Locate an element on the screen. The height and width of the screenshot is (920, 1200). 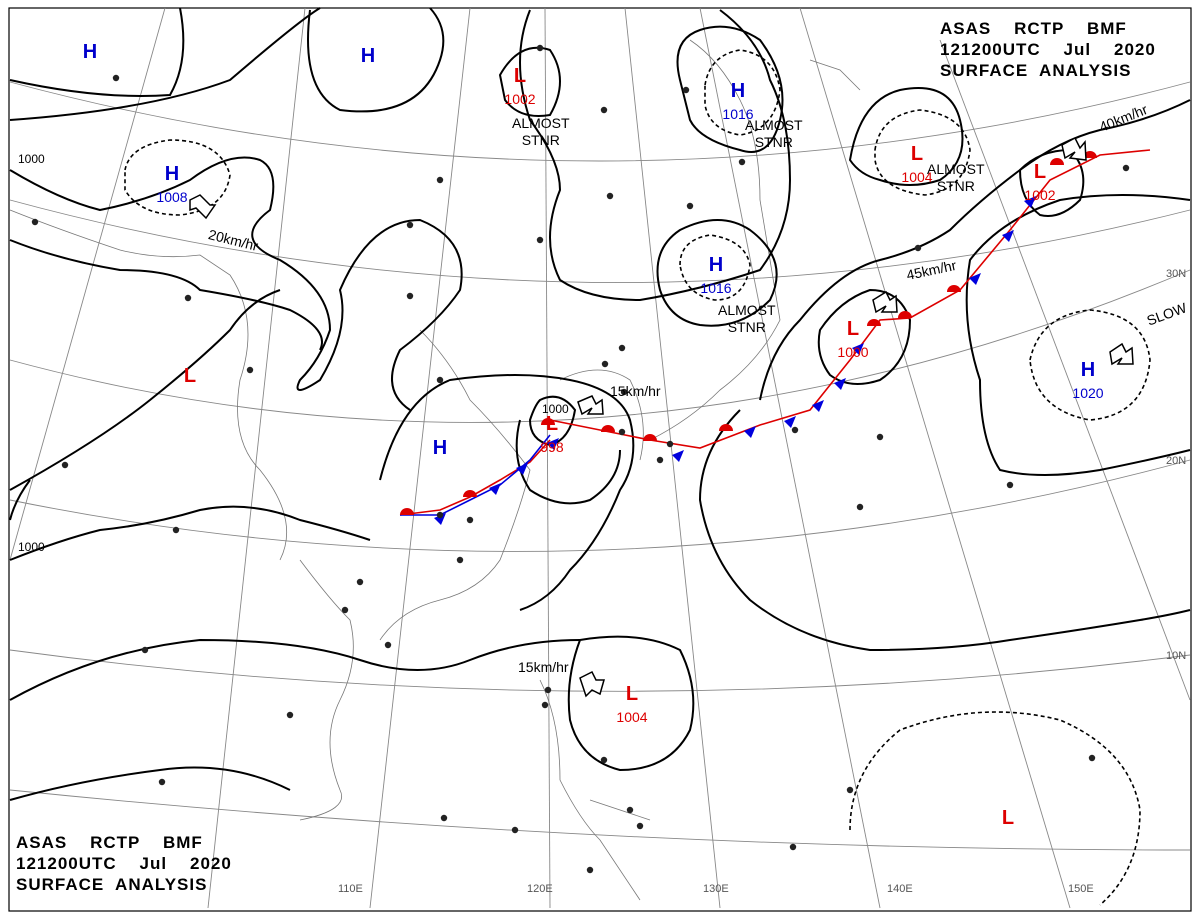
lon-label: 120E is located at coordinates (540, 889).